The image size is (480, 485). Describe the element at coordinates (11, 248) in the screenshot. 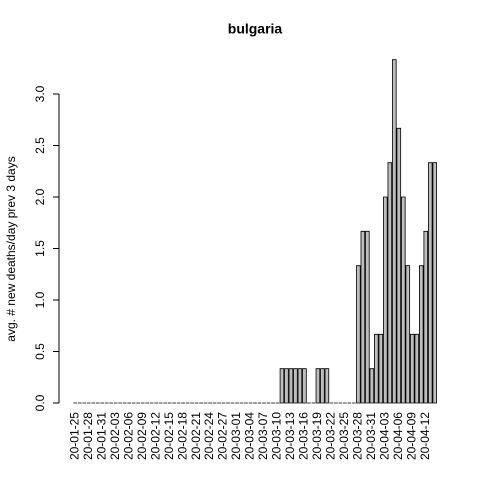

I see `y-axis-label: avg. # new deaths/day prev 3 days` at that location.